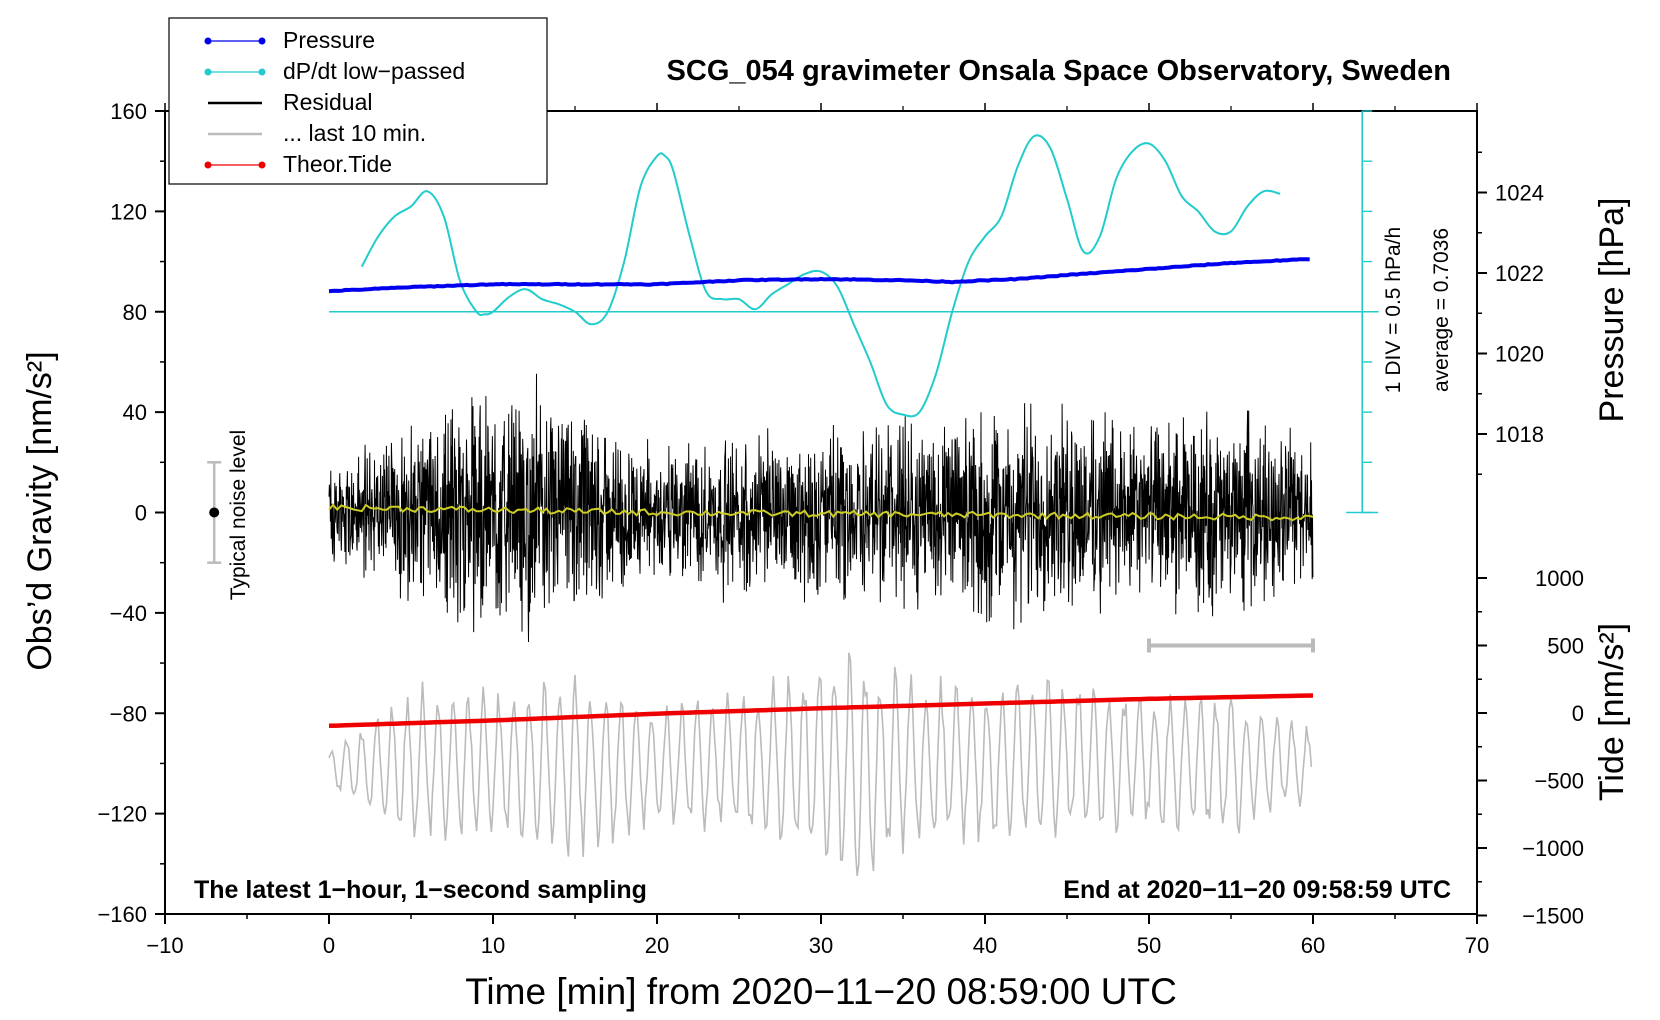  I want to click on gravity-tick-label: 120, so click(128, 211).